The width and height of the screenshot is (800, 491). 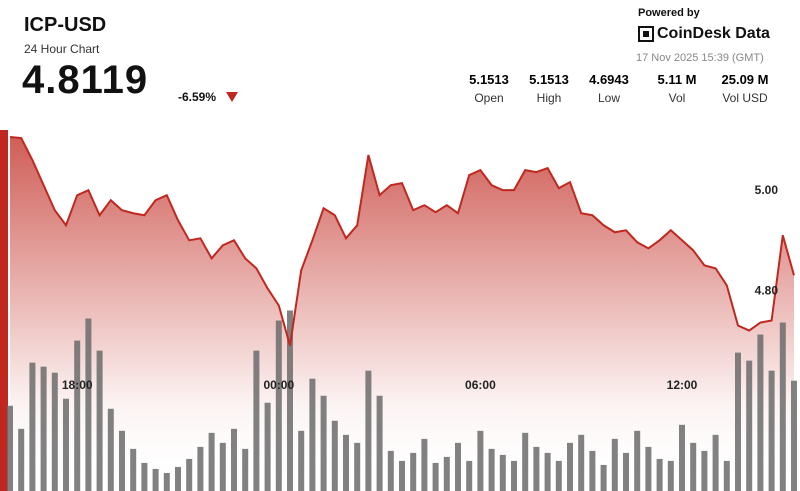 What do you see at coordinates (549, 98) in the screenshot?
I see `stat-label: High` at bounding box center [549, 98].